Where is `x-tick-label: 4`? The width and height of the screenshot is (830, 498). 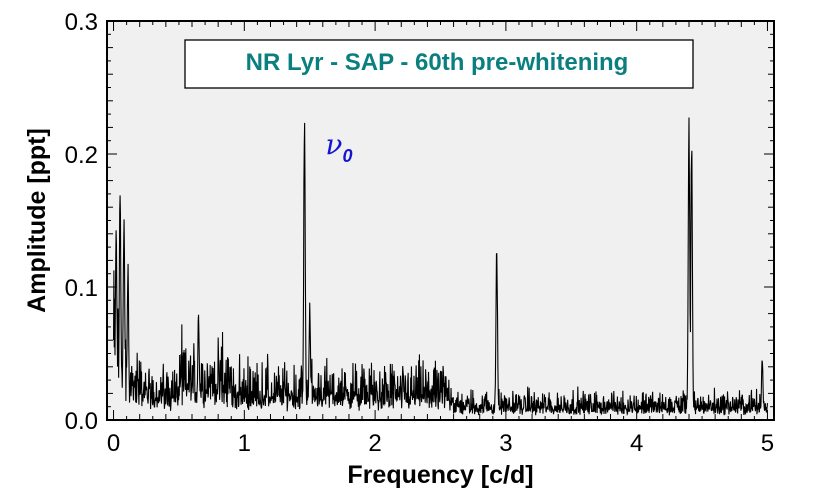
x-tick-label: 4 is located at coordinates (636, 443).